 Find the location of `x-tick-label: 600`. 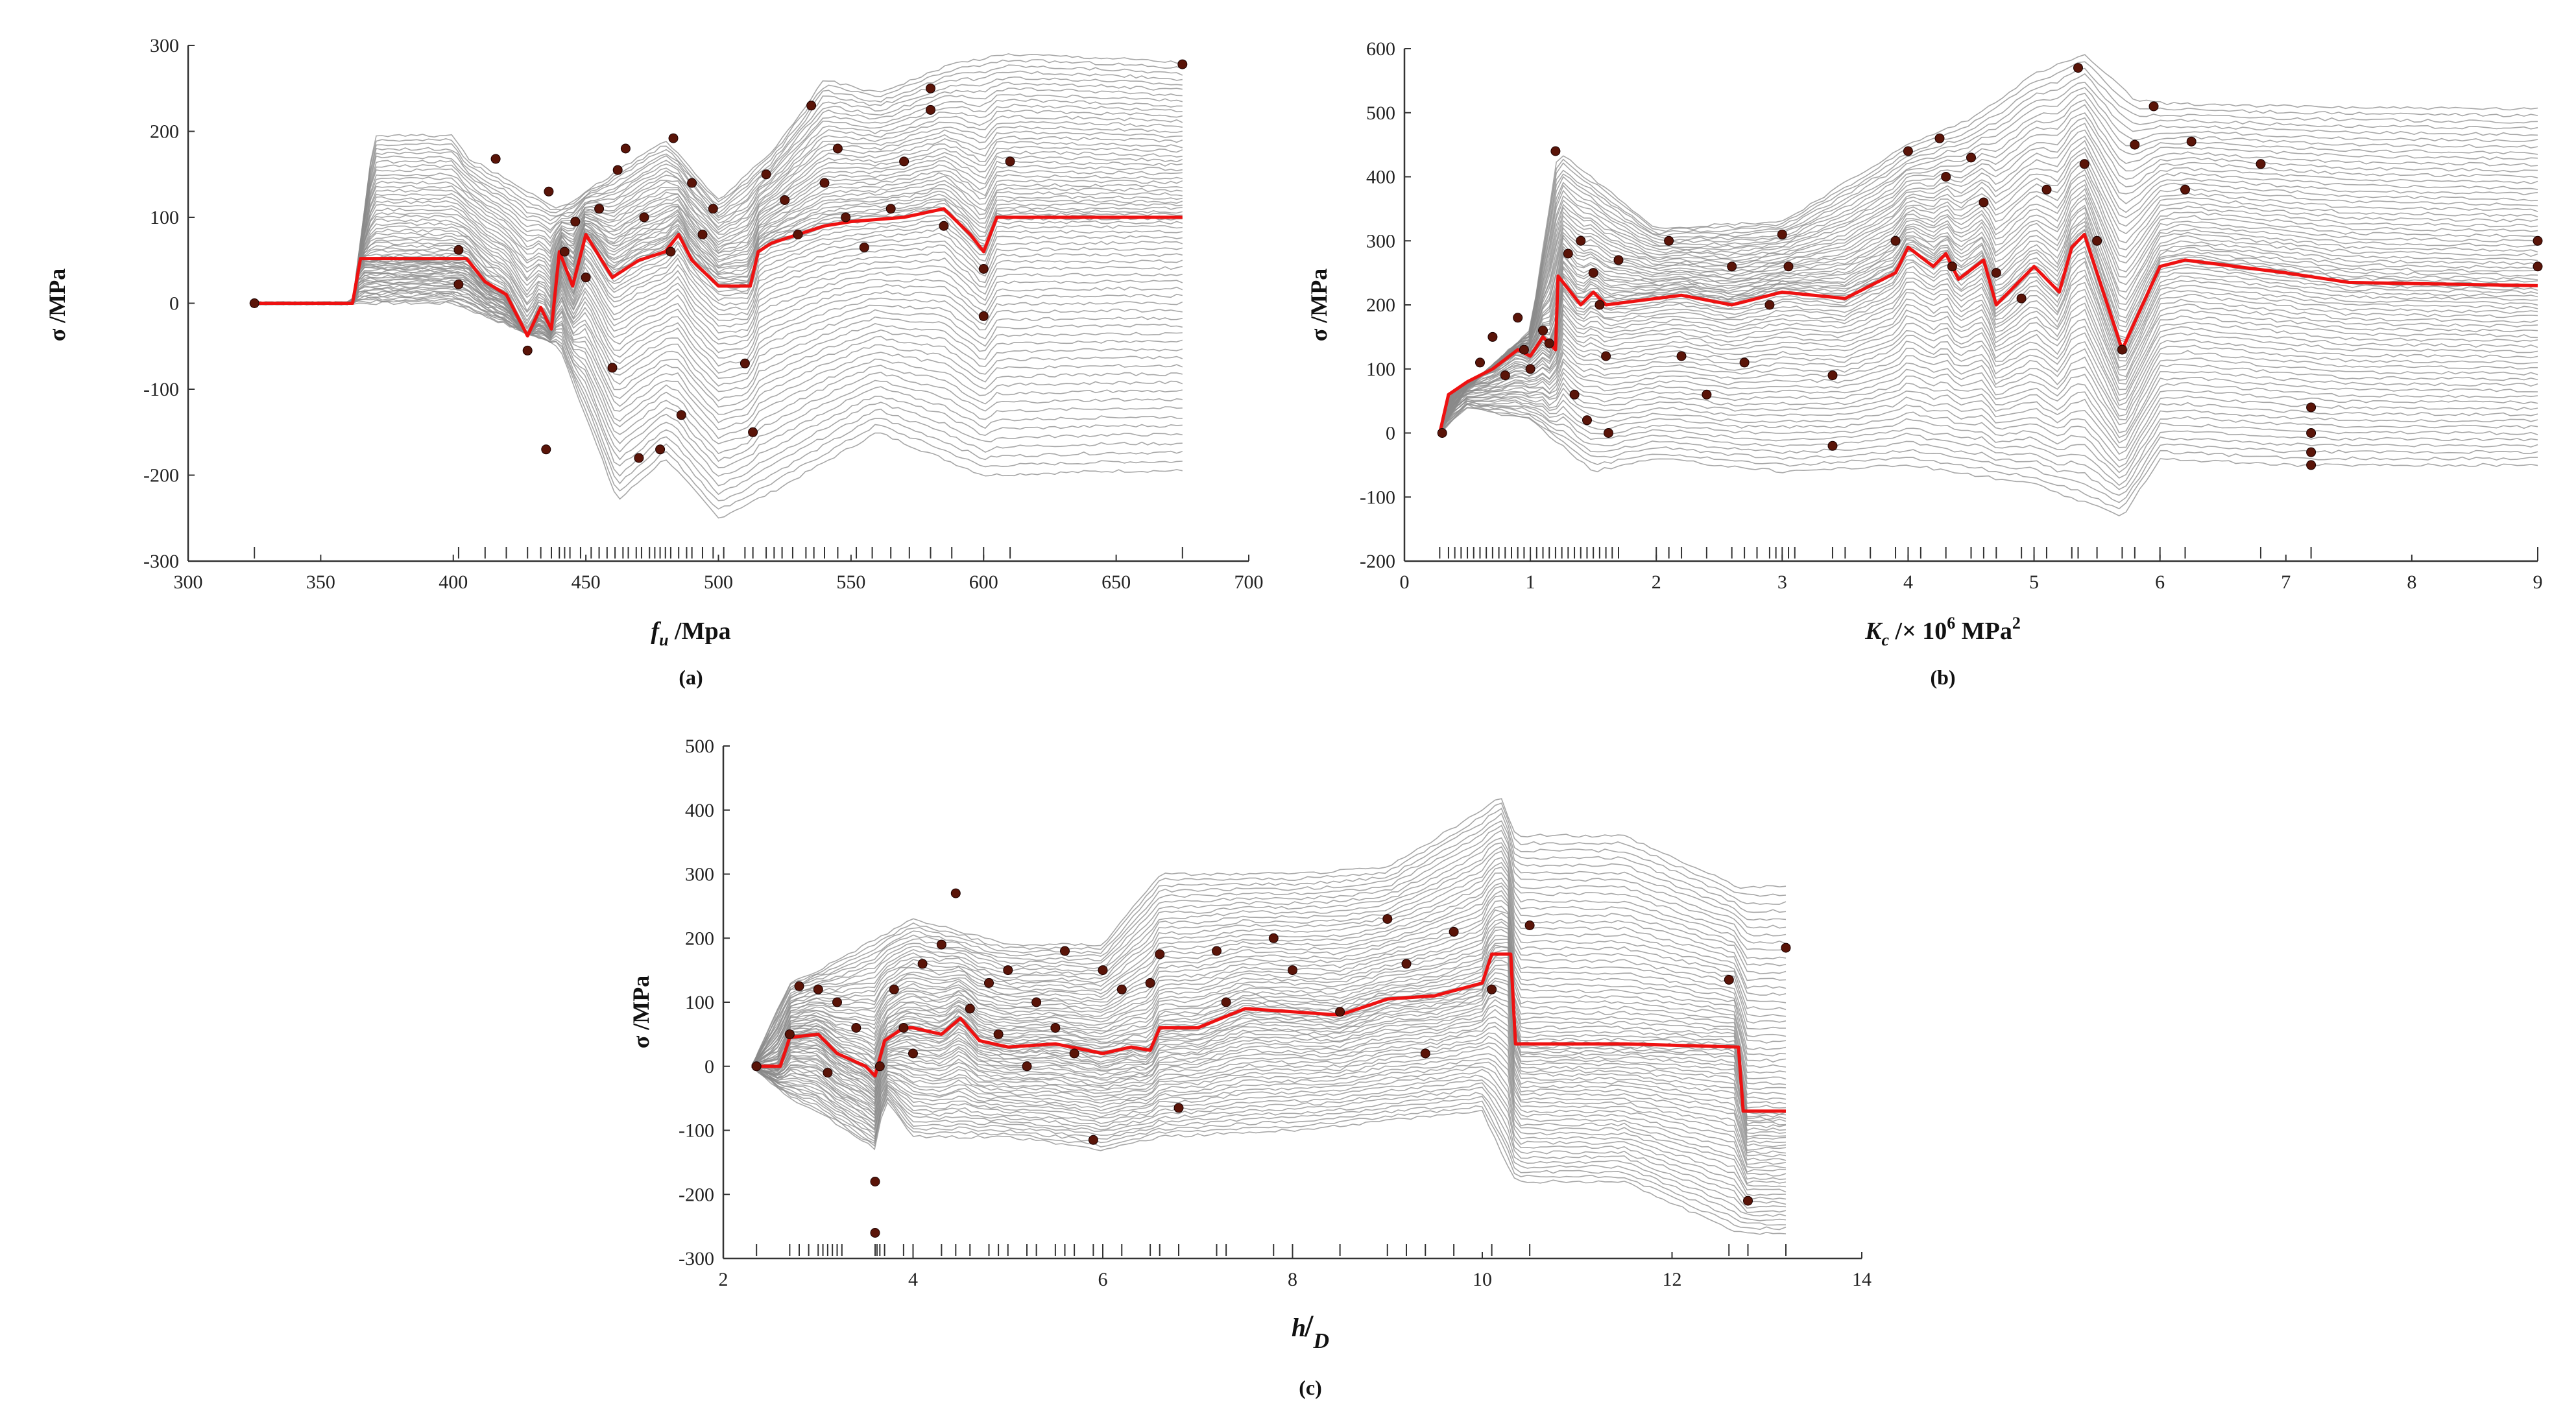

x-tick-label: 600 is located at coordinates (983, 582).